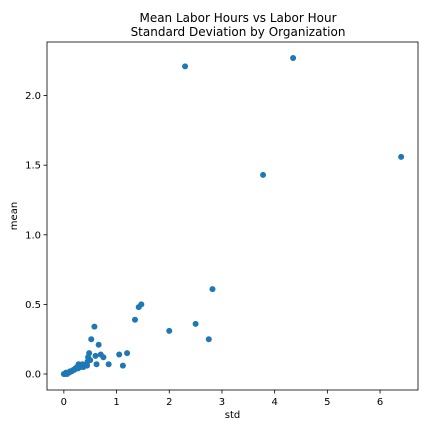 Image resolution: width=432 pixels, height=432 pixels. Describe the element at coordinates (33, 305) in the screenshot. I see `y-tick-label: 0.5` at that location.